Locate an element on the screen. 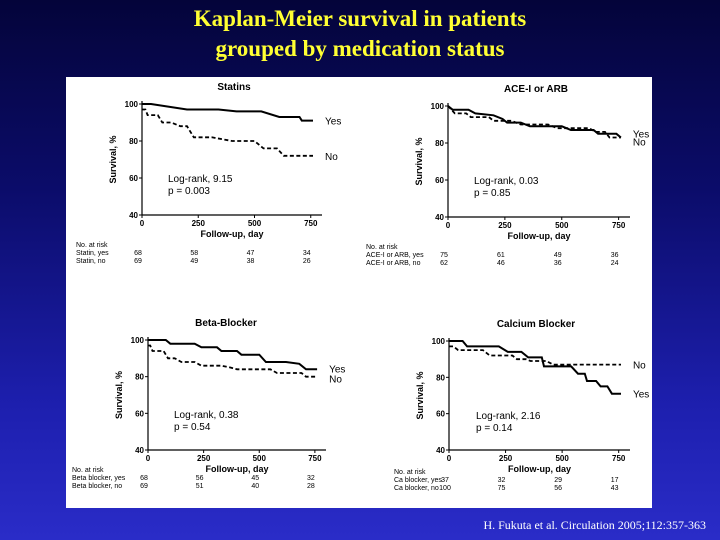 Image resolution: width=720 pixels, height=540 pixels. chart-1-series-label-yes: Yes is located at coordinates (333, 122).